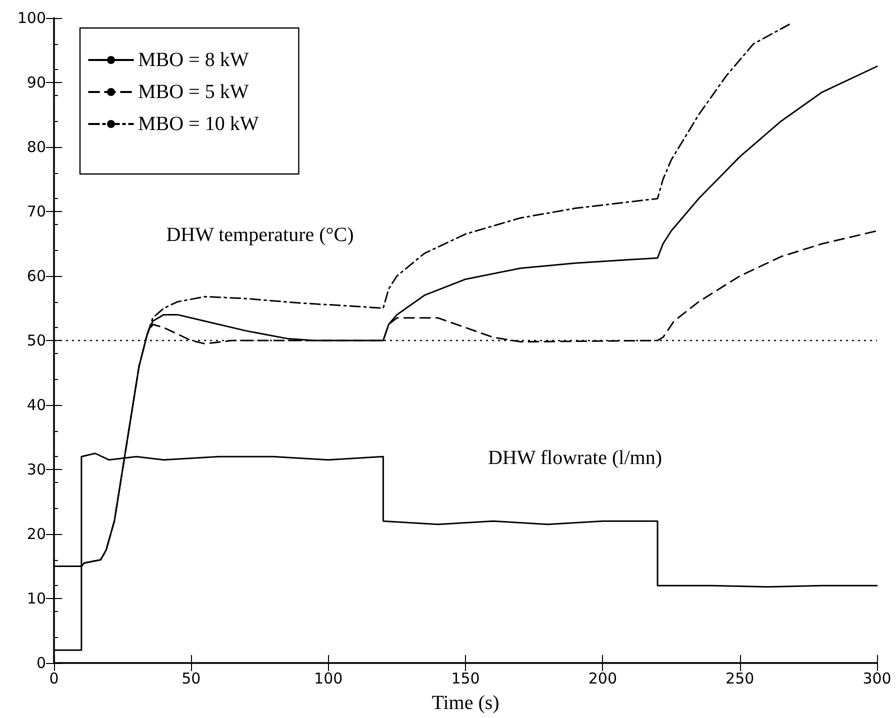  What do you see at coordinates (575, 458) in the screenshot?
I see `annotation: DHW flowrate (l/mn)` at bounding box center [575, 458].